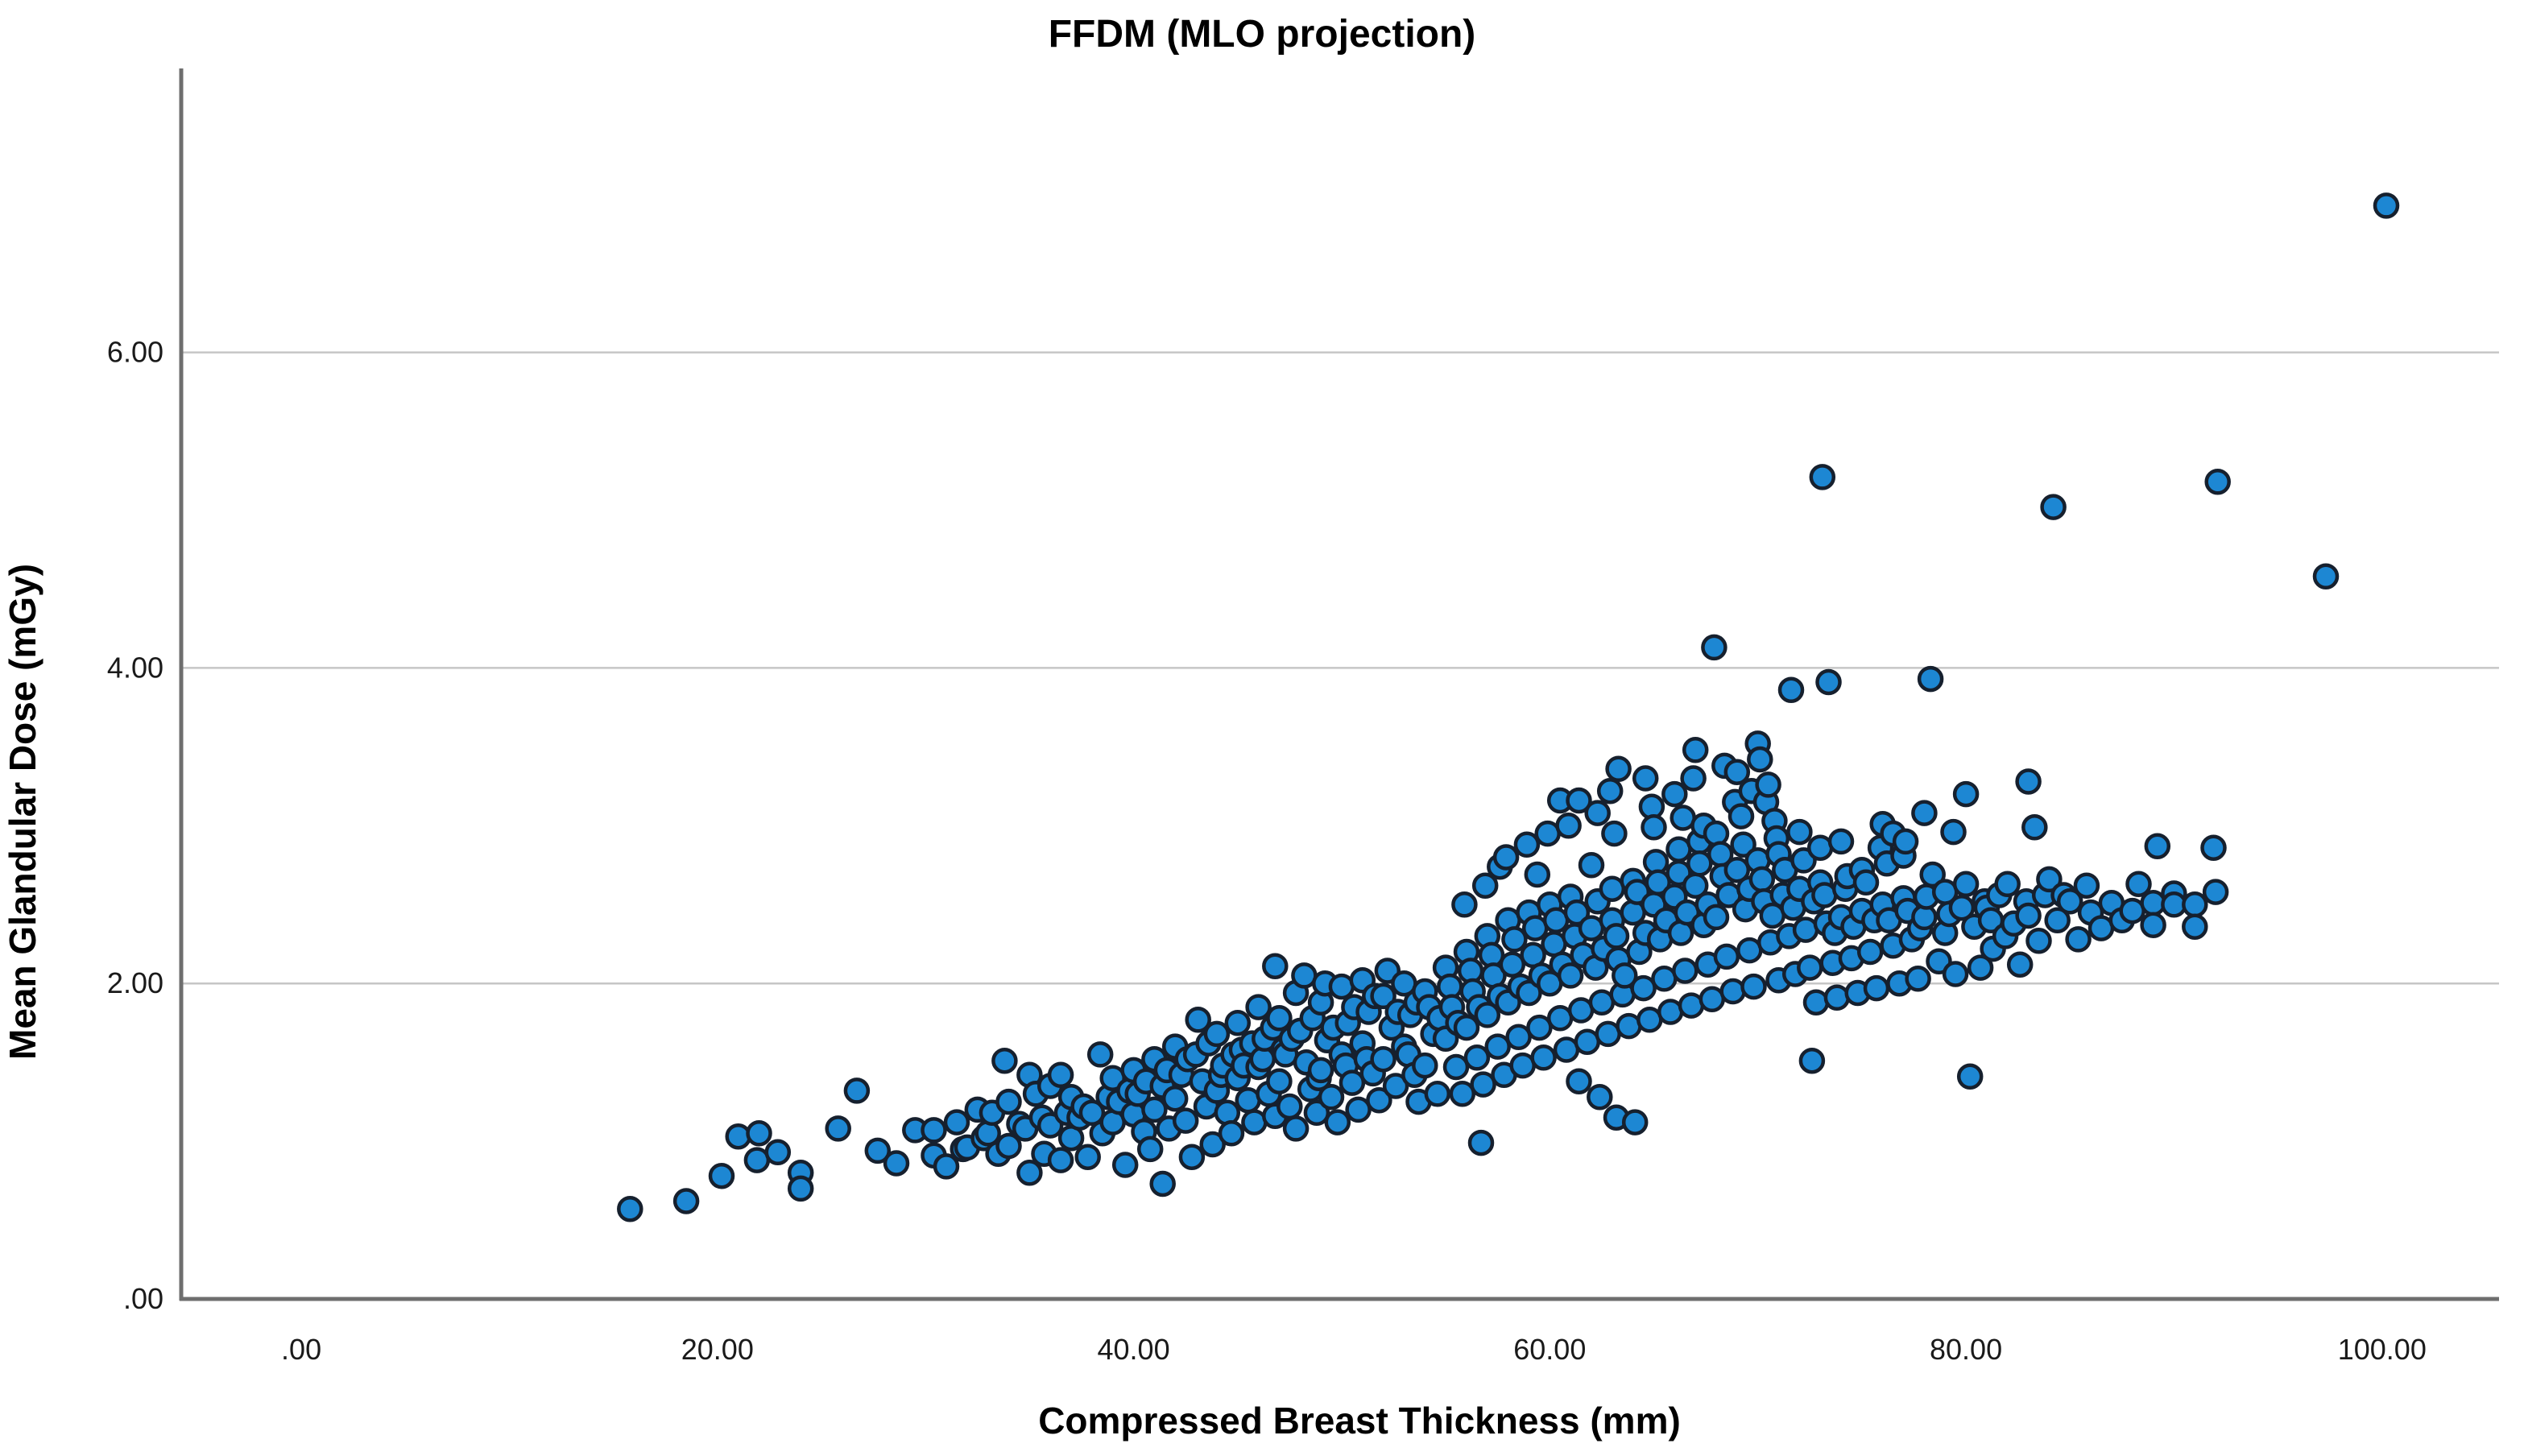 This screenshot has width=2524, height=1456. I want to click on x-axis-title: Compressed Breast Thickness (mm), so click(1359, 1421).